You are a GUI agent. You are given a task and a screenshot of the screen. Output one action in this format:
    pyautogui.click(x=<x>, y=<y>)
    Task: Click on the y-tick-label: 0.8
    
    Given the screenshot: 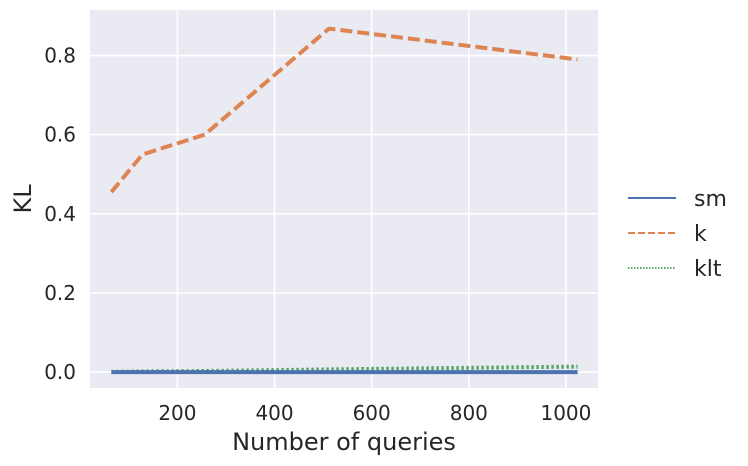 What is the action you would take?
    pyautogui.click(x=60, y=56)
    